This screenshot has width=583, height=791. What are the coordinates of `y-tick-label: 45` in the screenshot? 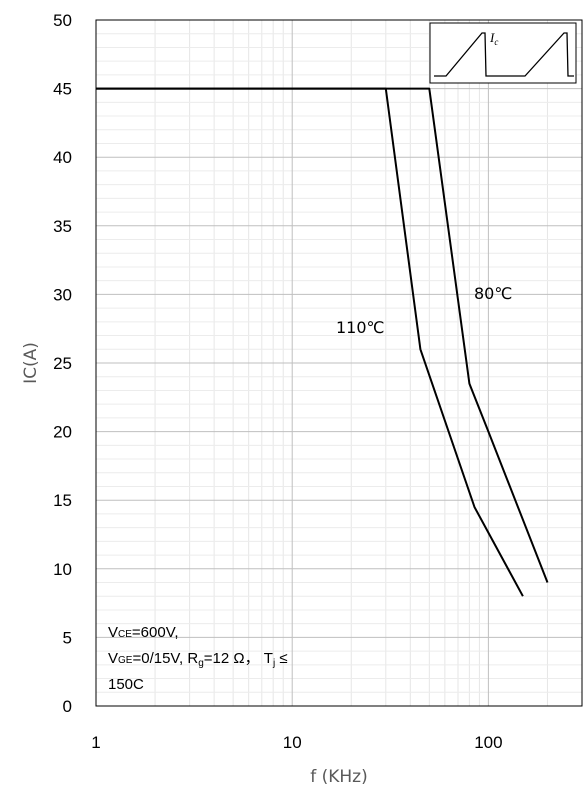 It's located at (62, 89).